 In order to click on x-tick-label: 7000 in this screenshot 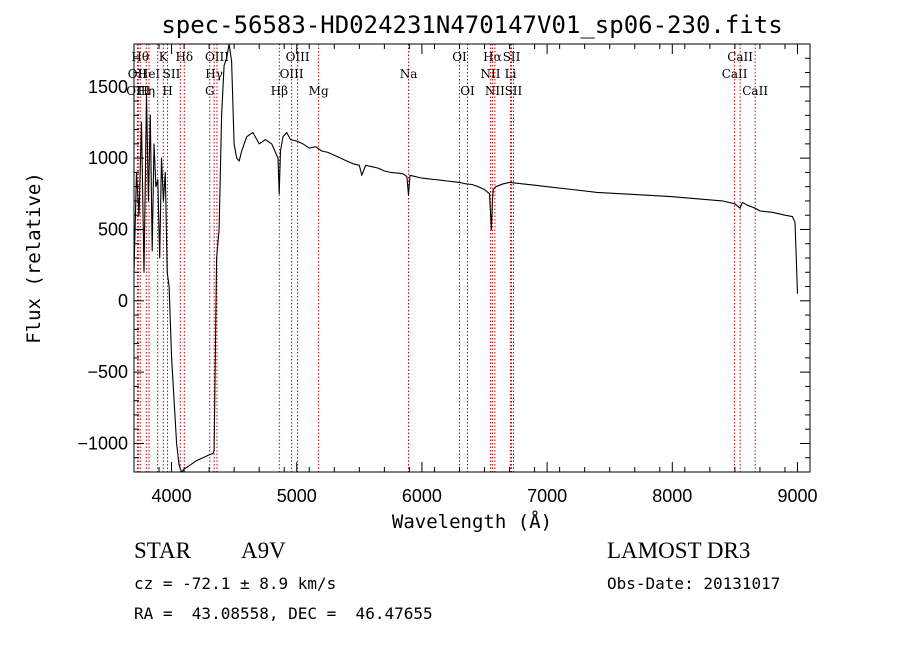, I will do `click(547, 496)`.